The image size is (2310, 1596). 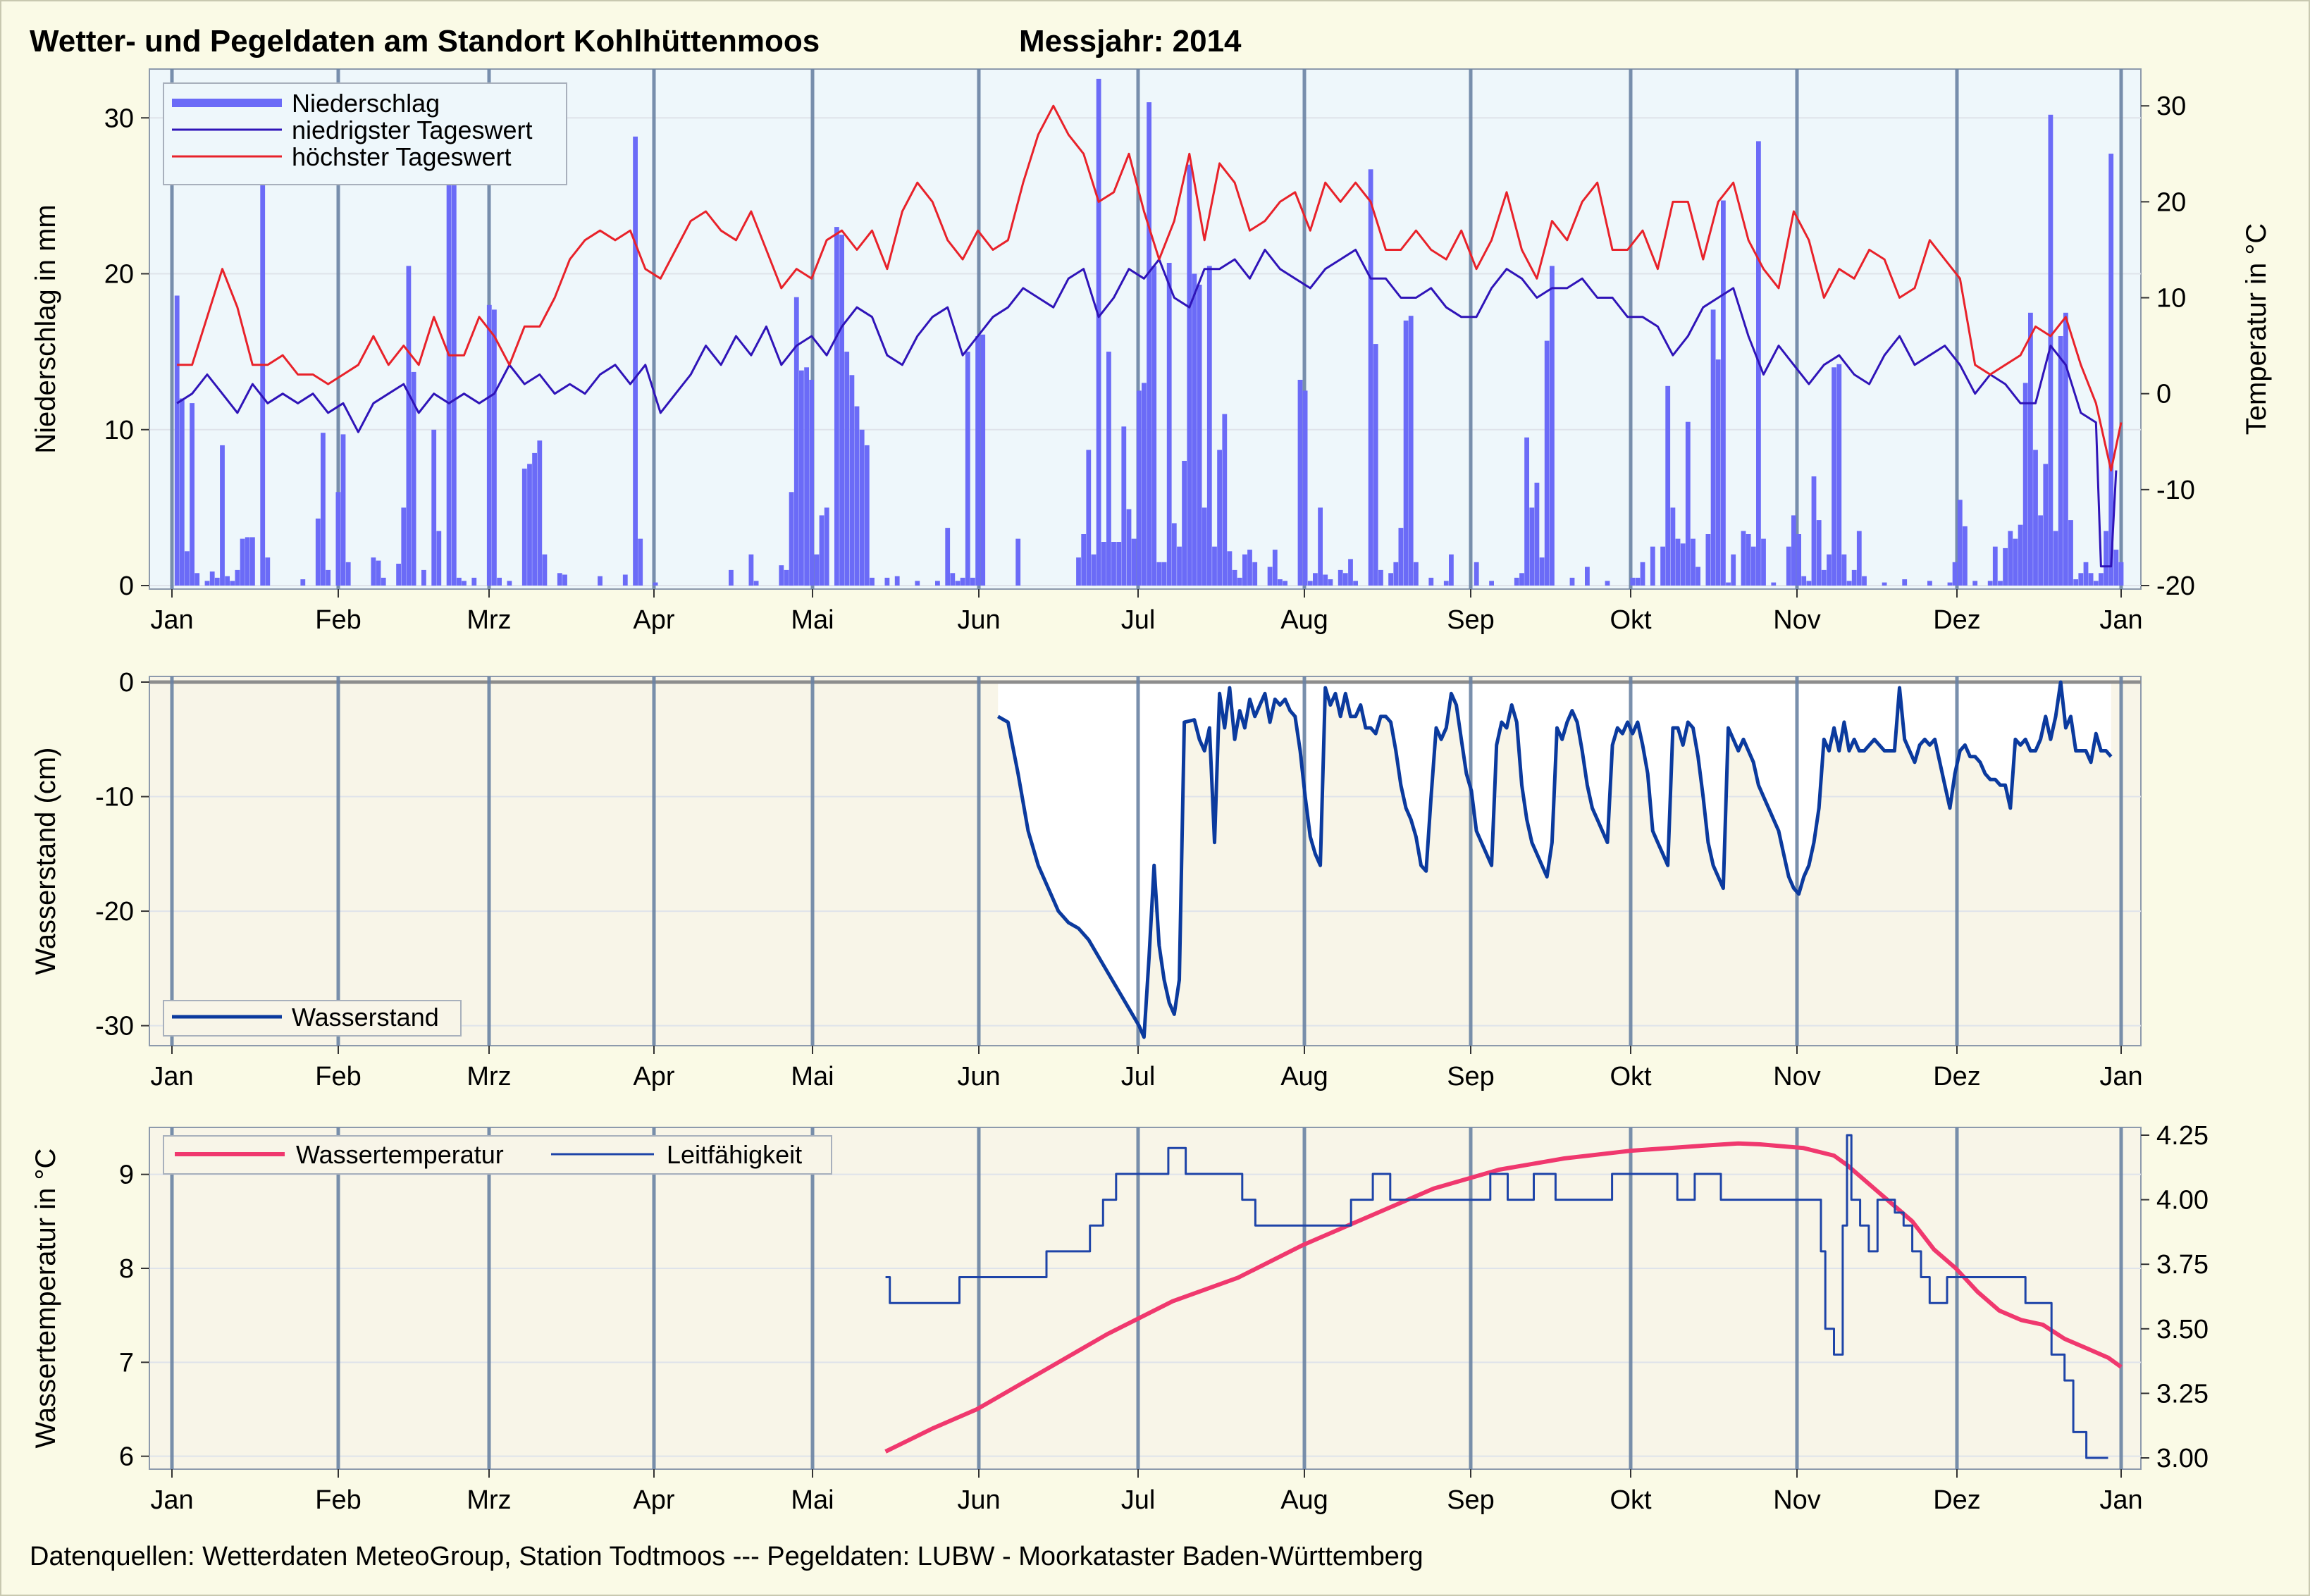 What do you see at coordinates (2120, 620) in the screenshot?
I see `weather-x-tick-label: Jan` at bounding box center [2120, 620].